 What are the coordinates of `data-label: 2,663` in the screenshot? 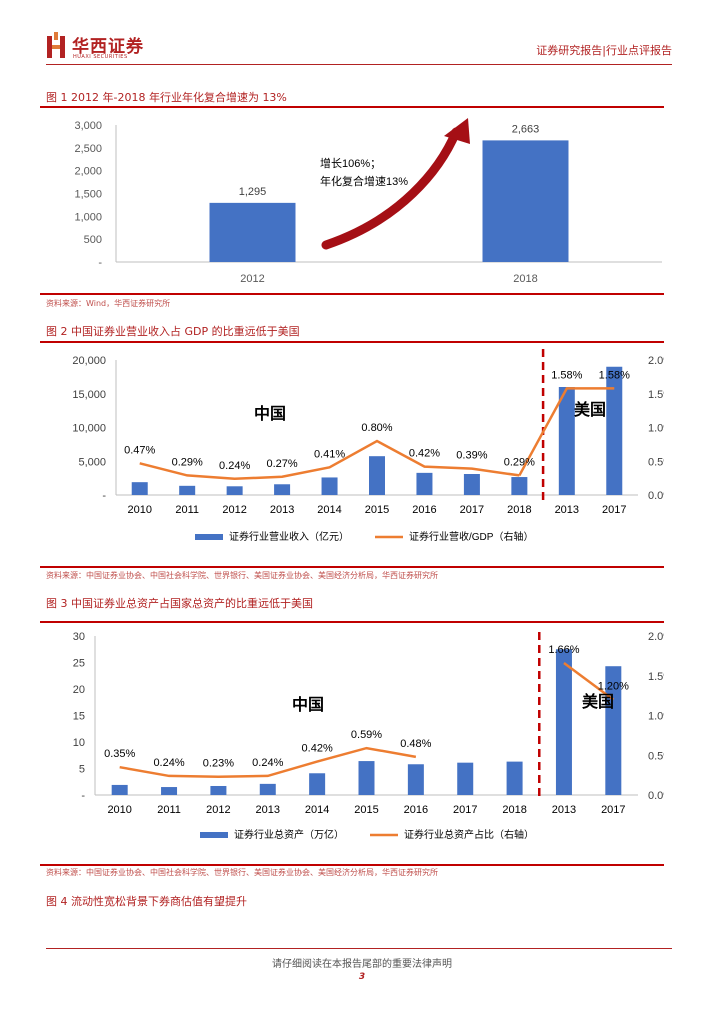 It's located at (526, 129).